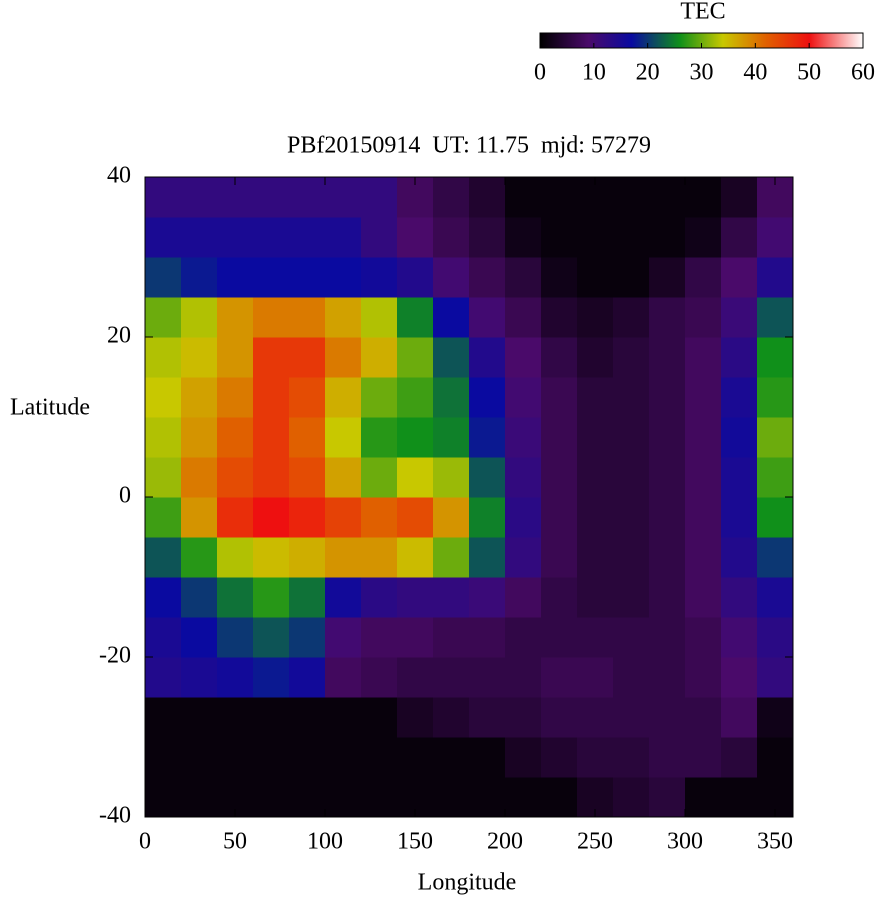  I want to click on y-tick-label: -20, so click(115, 656).